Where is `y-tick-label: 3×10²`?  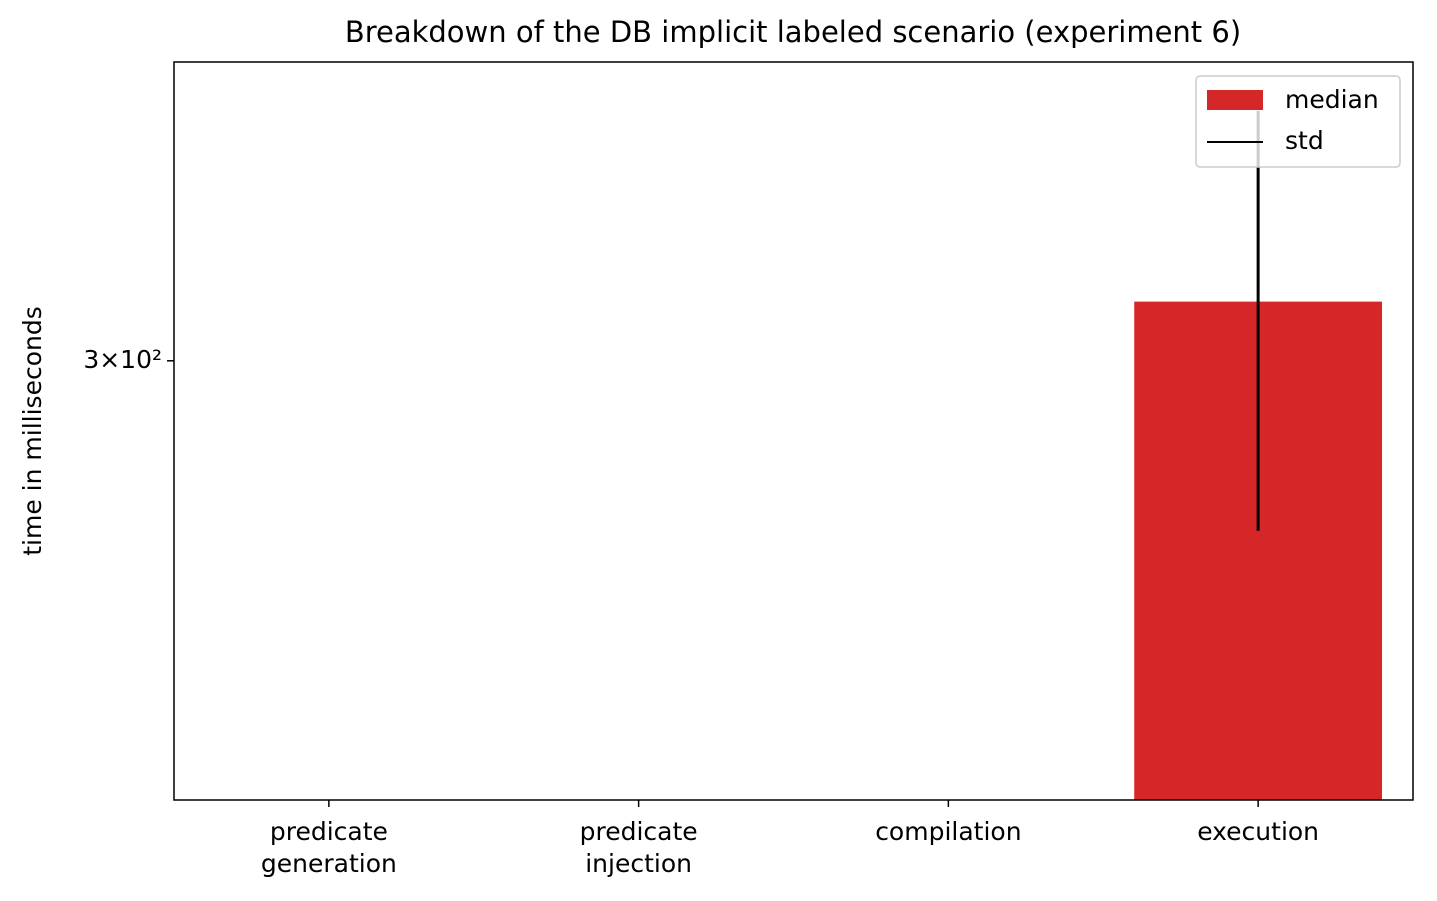 y-tick-label: 3×10² is located at coordinates (122, 359).